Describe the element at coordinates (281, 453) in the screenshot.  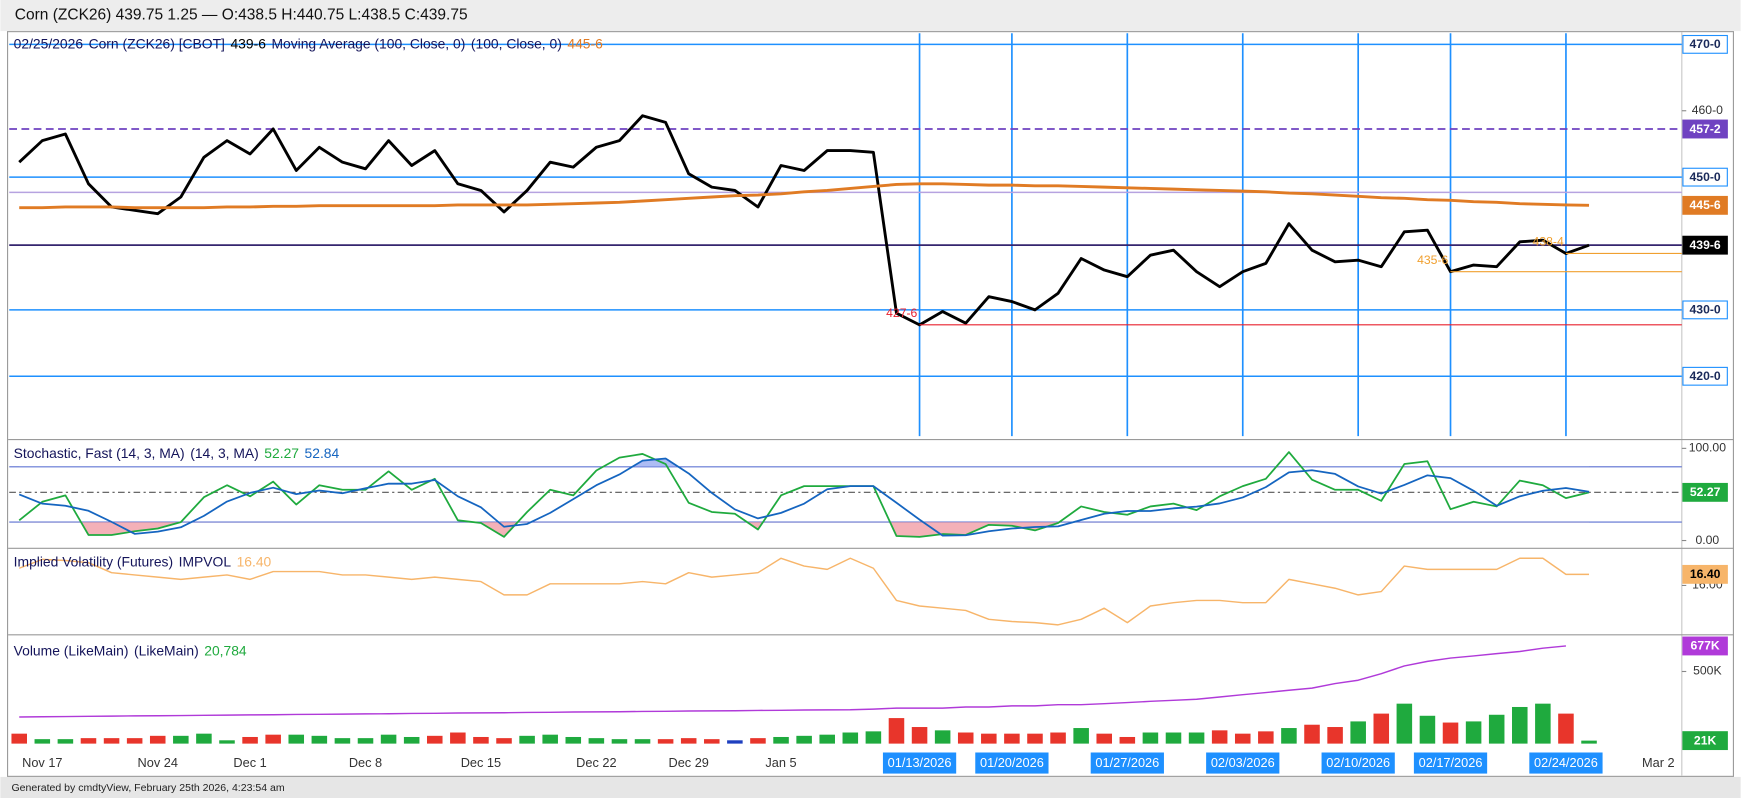
I see `legend-item: 52.27` at that location.